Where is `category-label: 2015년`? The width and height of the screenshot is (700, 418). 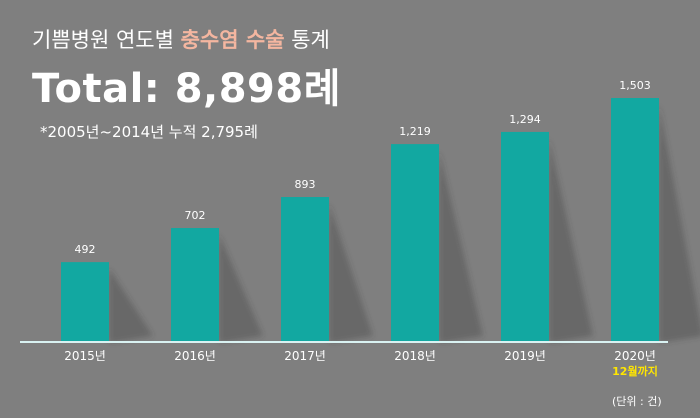
category-label: 2015년 is located at coordinates (85, 356).